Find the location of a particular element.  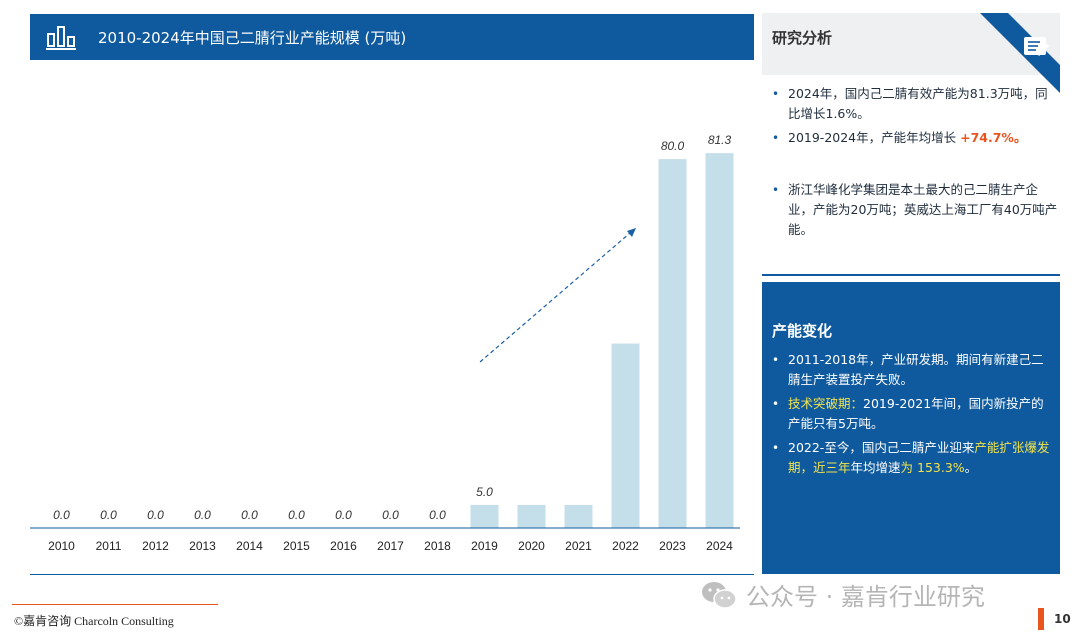

report-corner-graphic is located at coordinates (1020, 53).